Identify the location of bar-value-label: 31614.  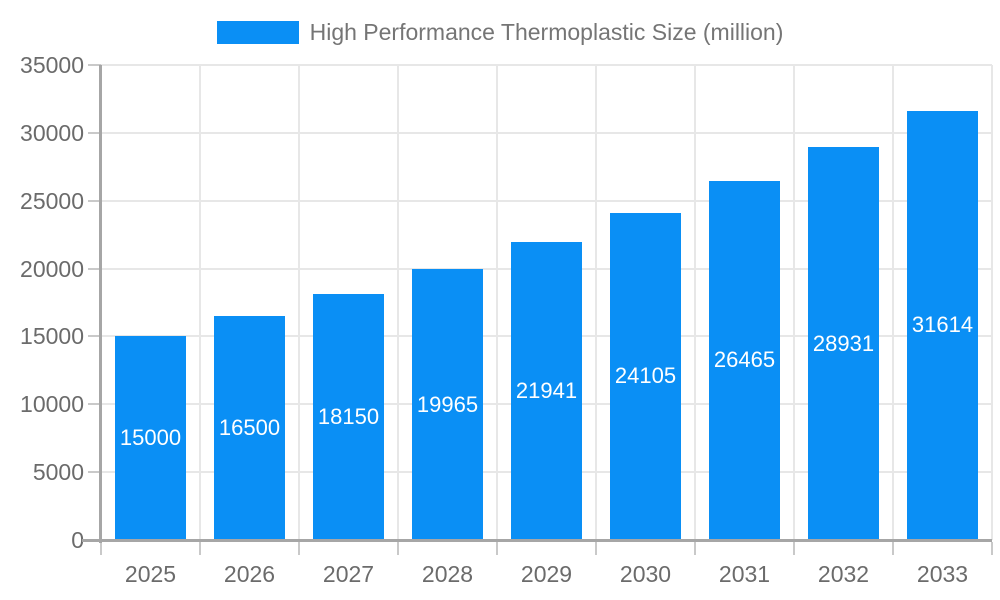
(942, 325).